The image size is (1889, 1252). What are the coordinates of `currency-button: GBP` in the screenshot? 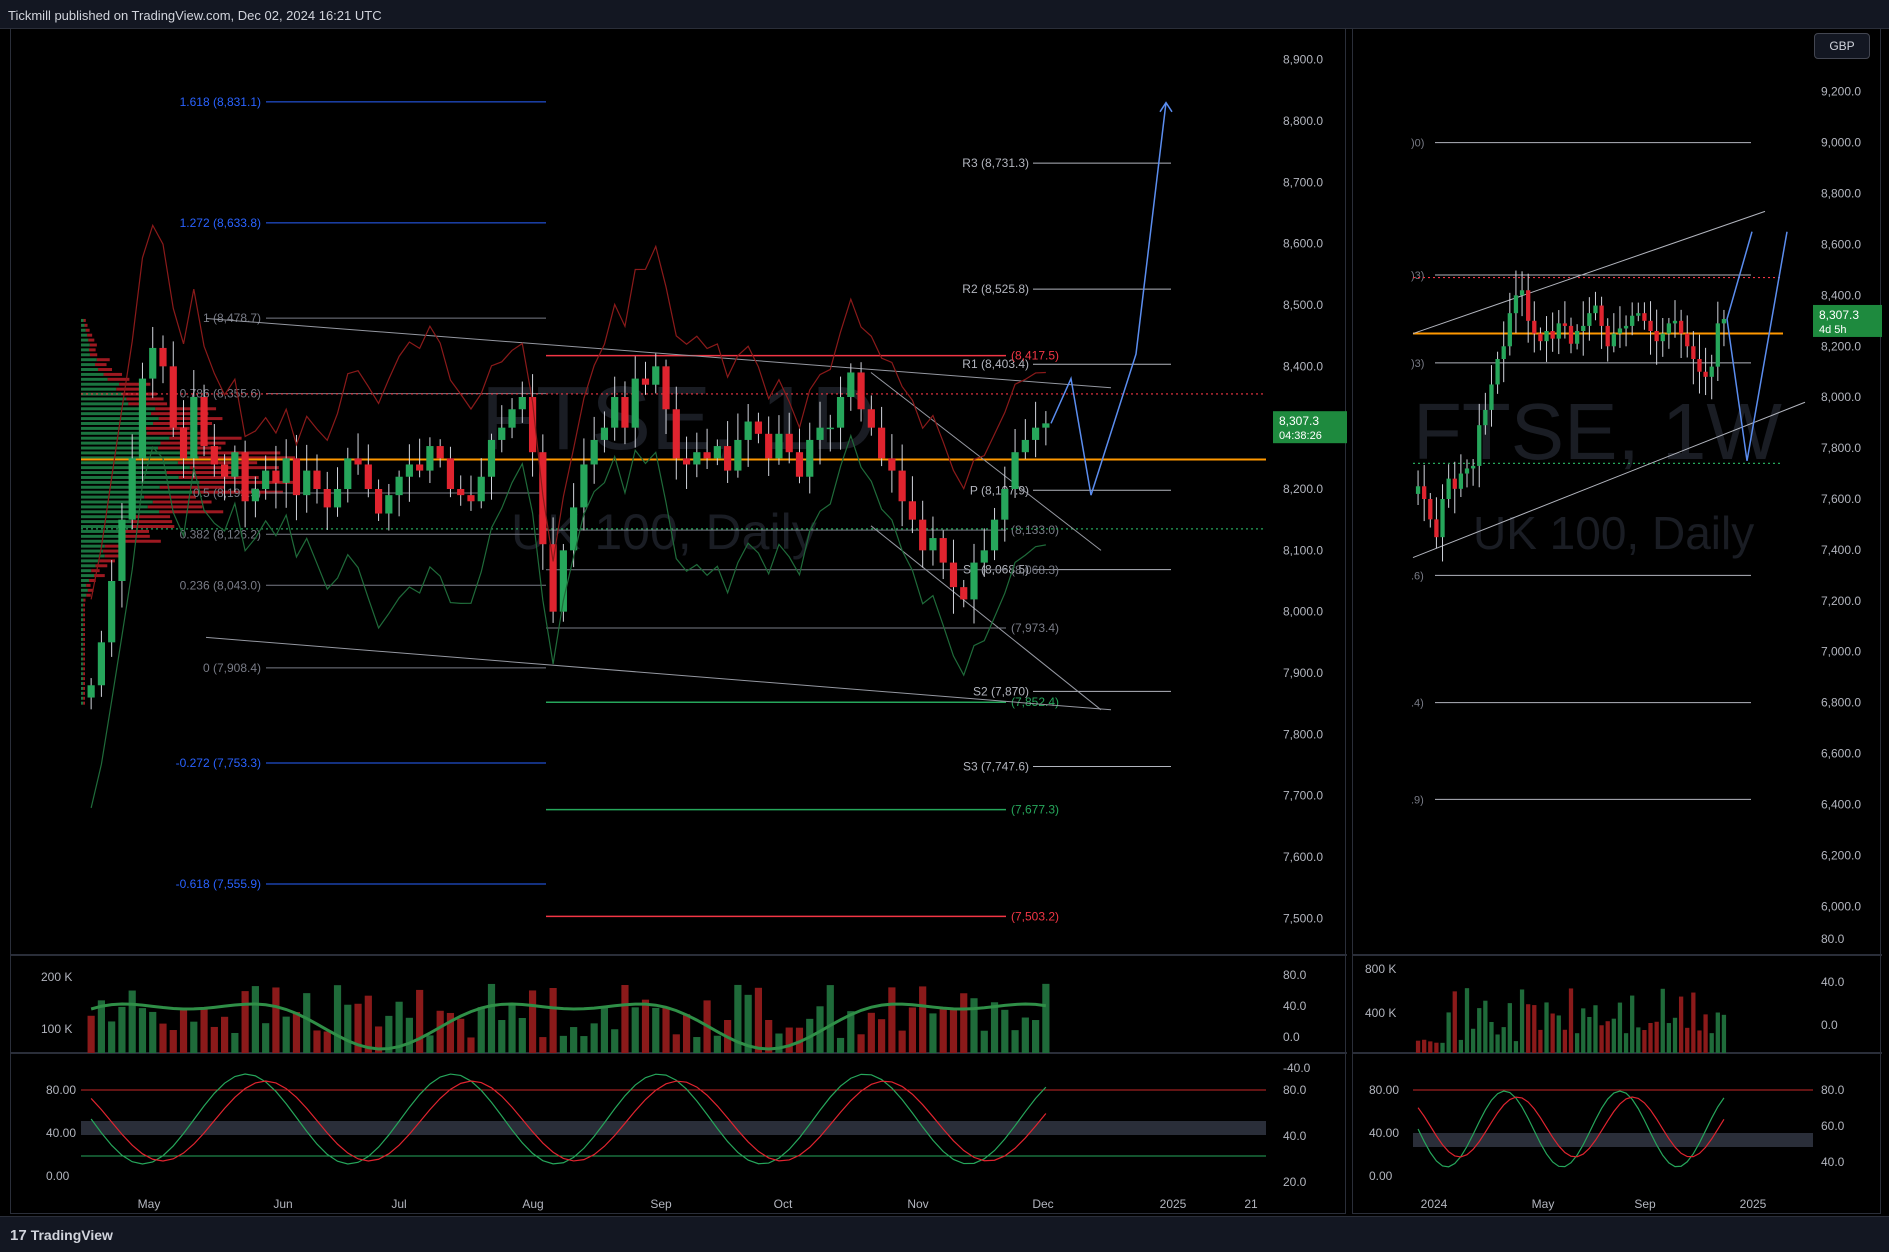 It's located at (1842, 46).